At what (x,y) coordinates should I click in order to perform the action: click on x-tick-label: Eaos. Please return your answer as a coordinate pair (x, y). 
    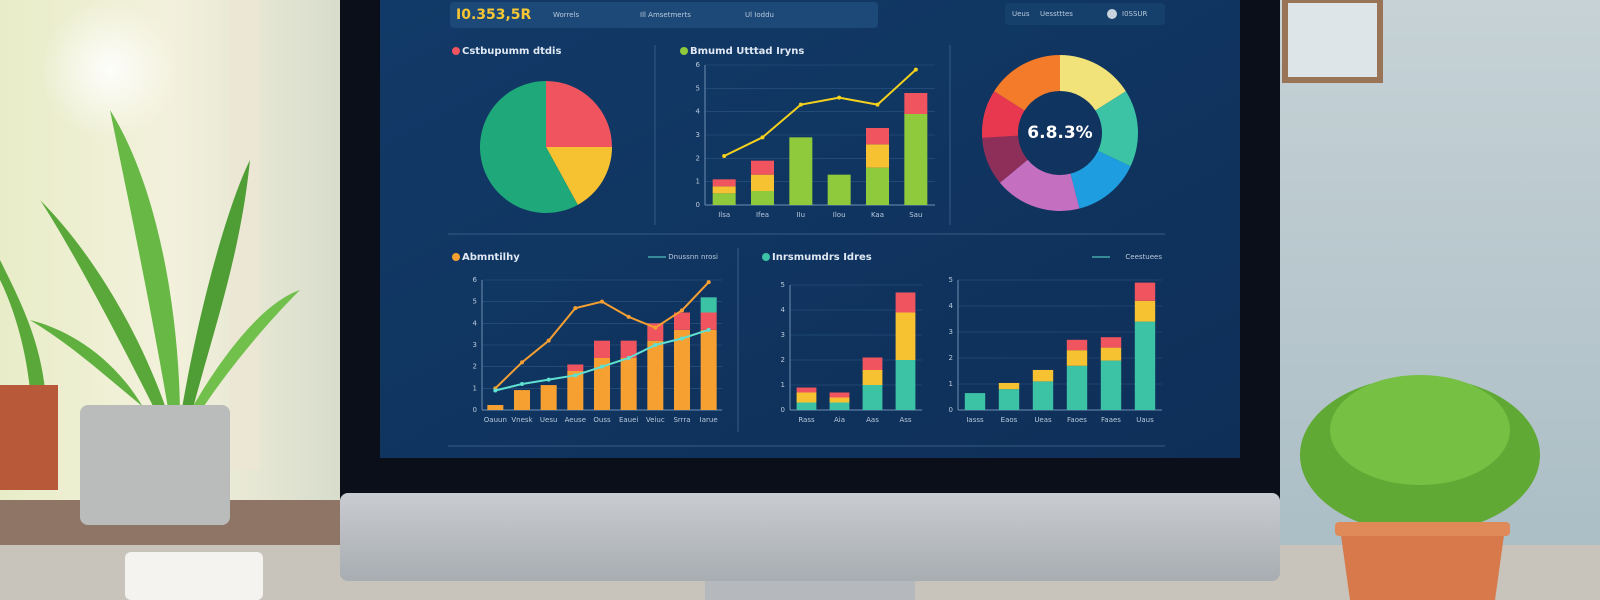
    Looking at the image, I should click on (1009, 420).